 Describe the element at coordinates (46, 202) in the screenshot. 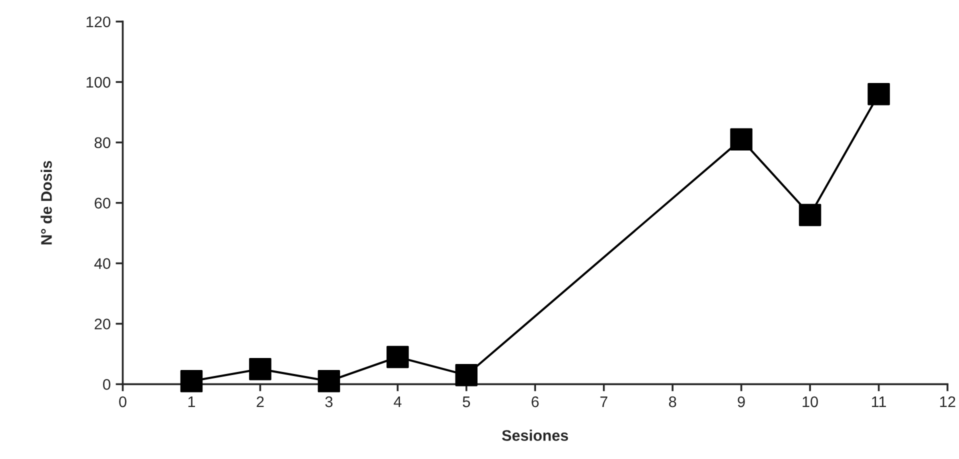

I see `y-axis-title: N° de Dosis` at that location.